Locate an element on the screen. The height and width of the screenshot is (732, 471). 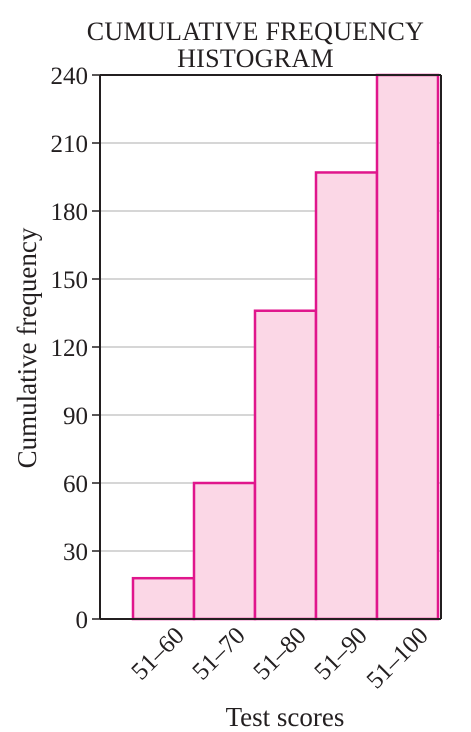
y-tick-label: 120 is located at coordinates (70, 348).